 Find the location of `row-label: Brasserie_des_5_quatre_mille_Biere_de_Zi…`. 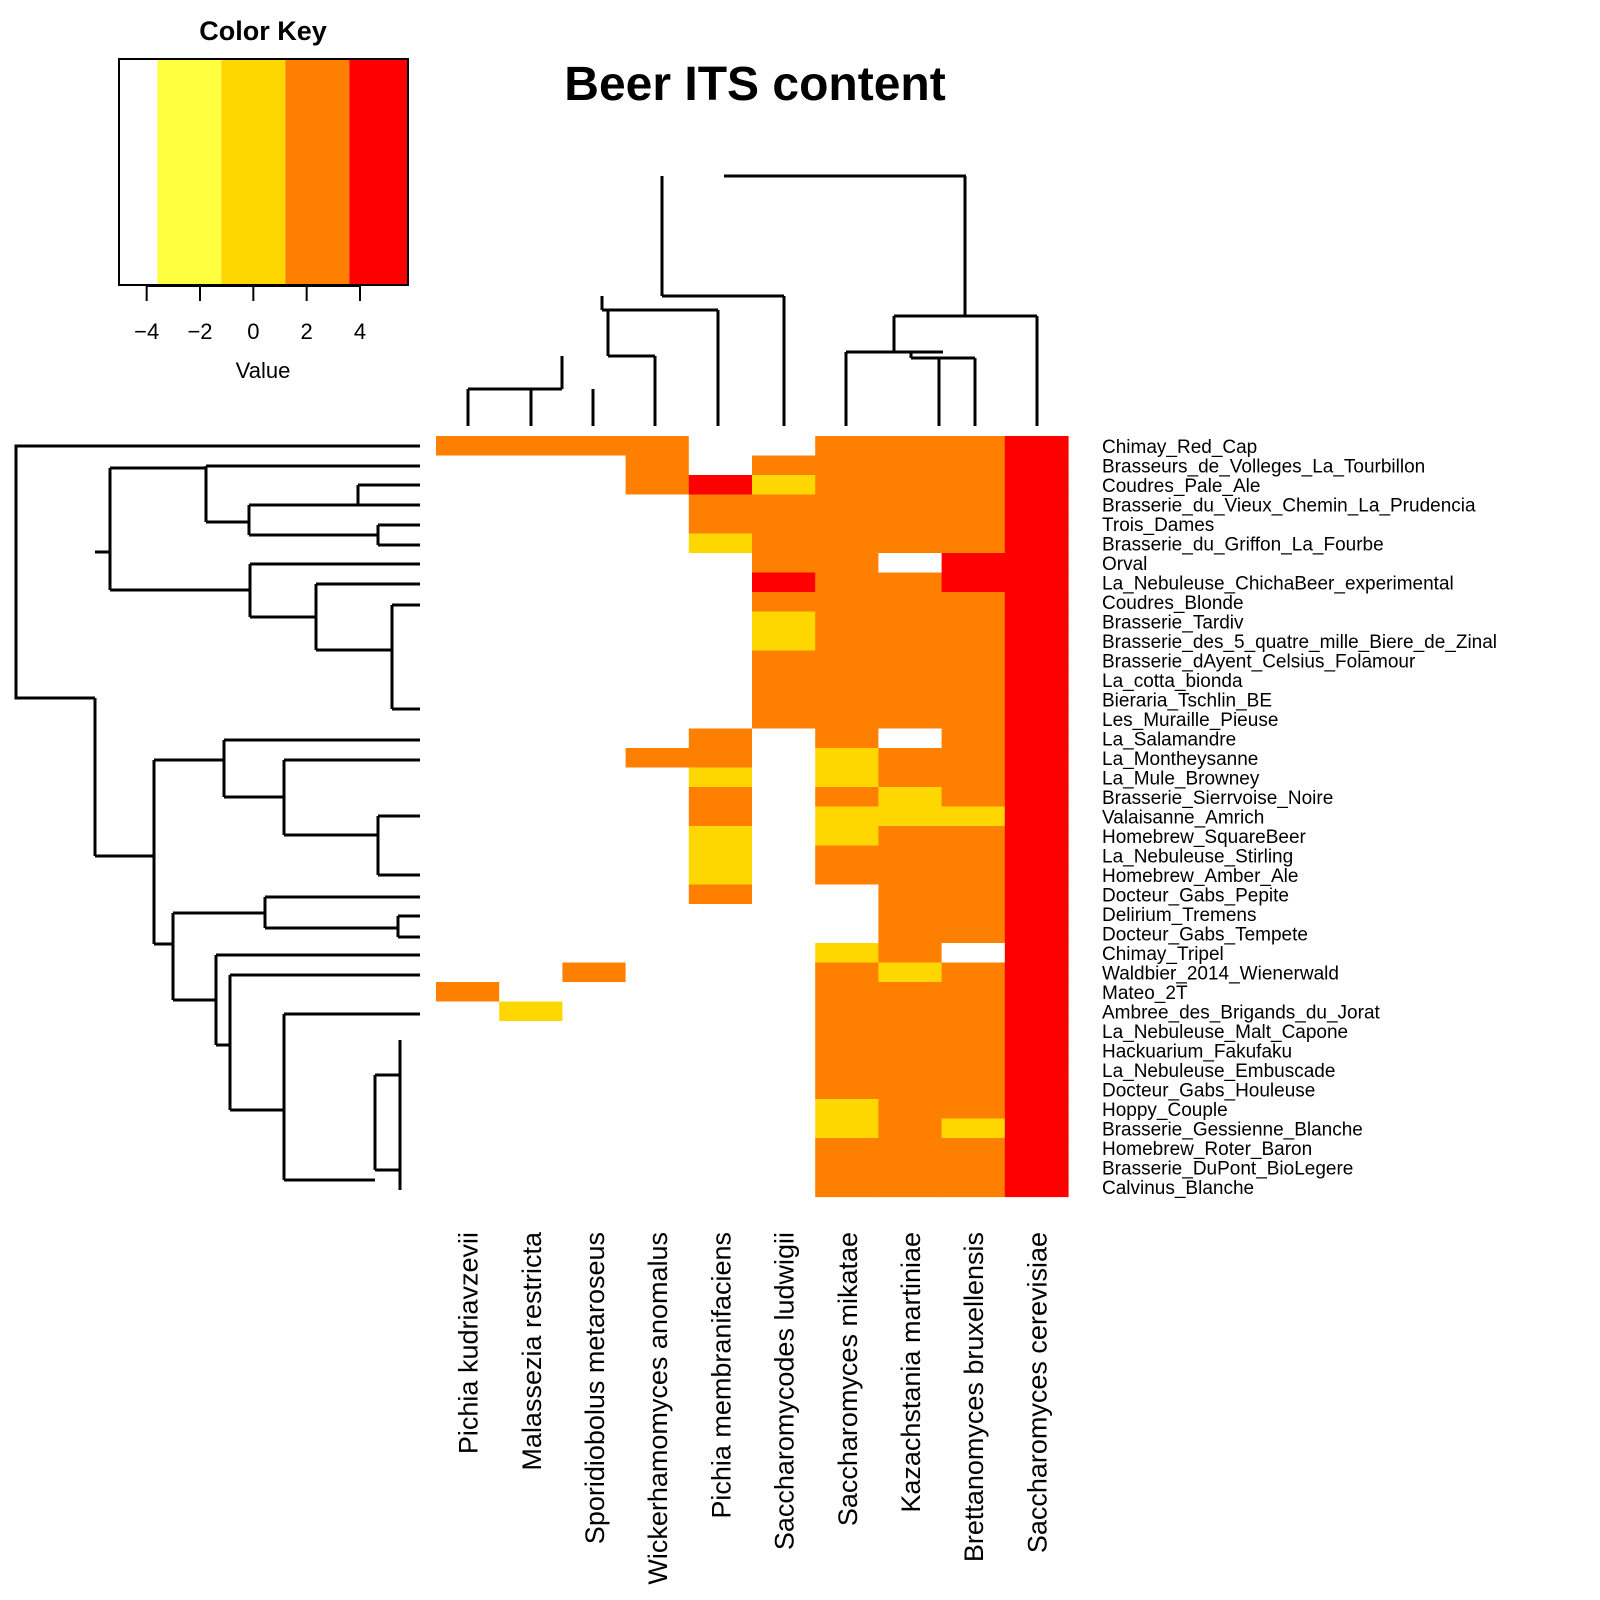

row-label: Brasserie_des_5_quatre_mille_Biere_de_Zi… is located at coordinates (1299, 642).